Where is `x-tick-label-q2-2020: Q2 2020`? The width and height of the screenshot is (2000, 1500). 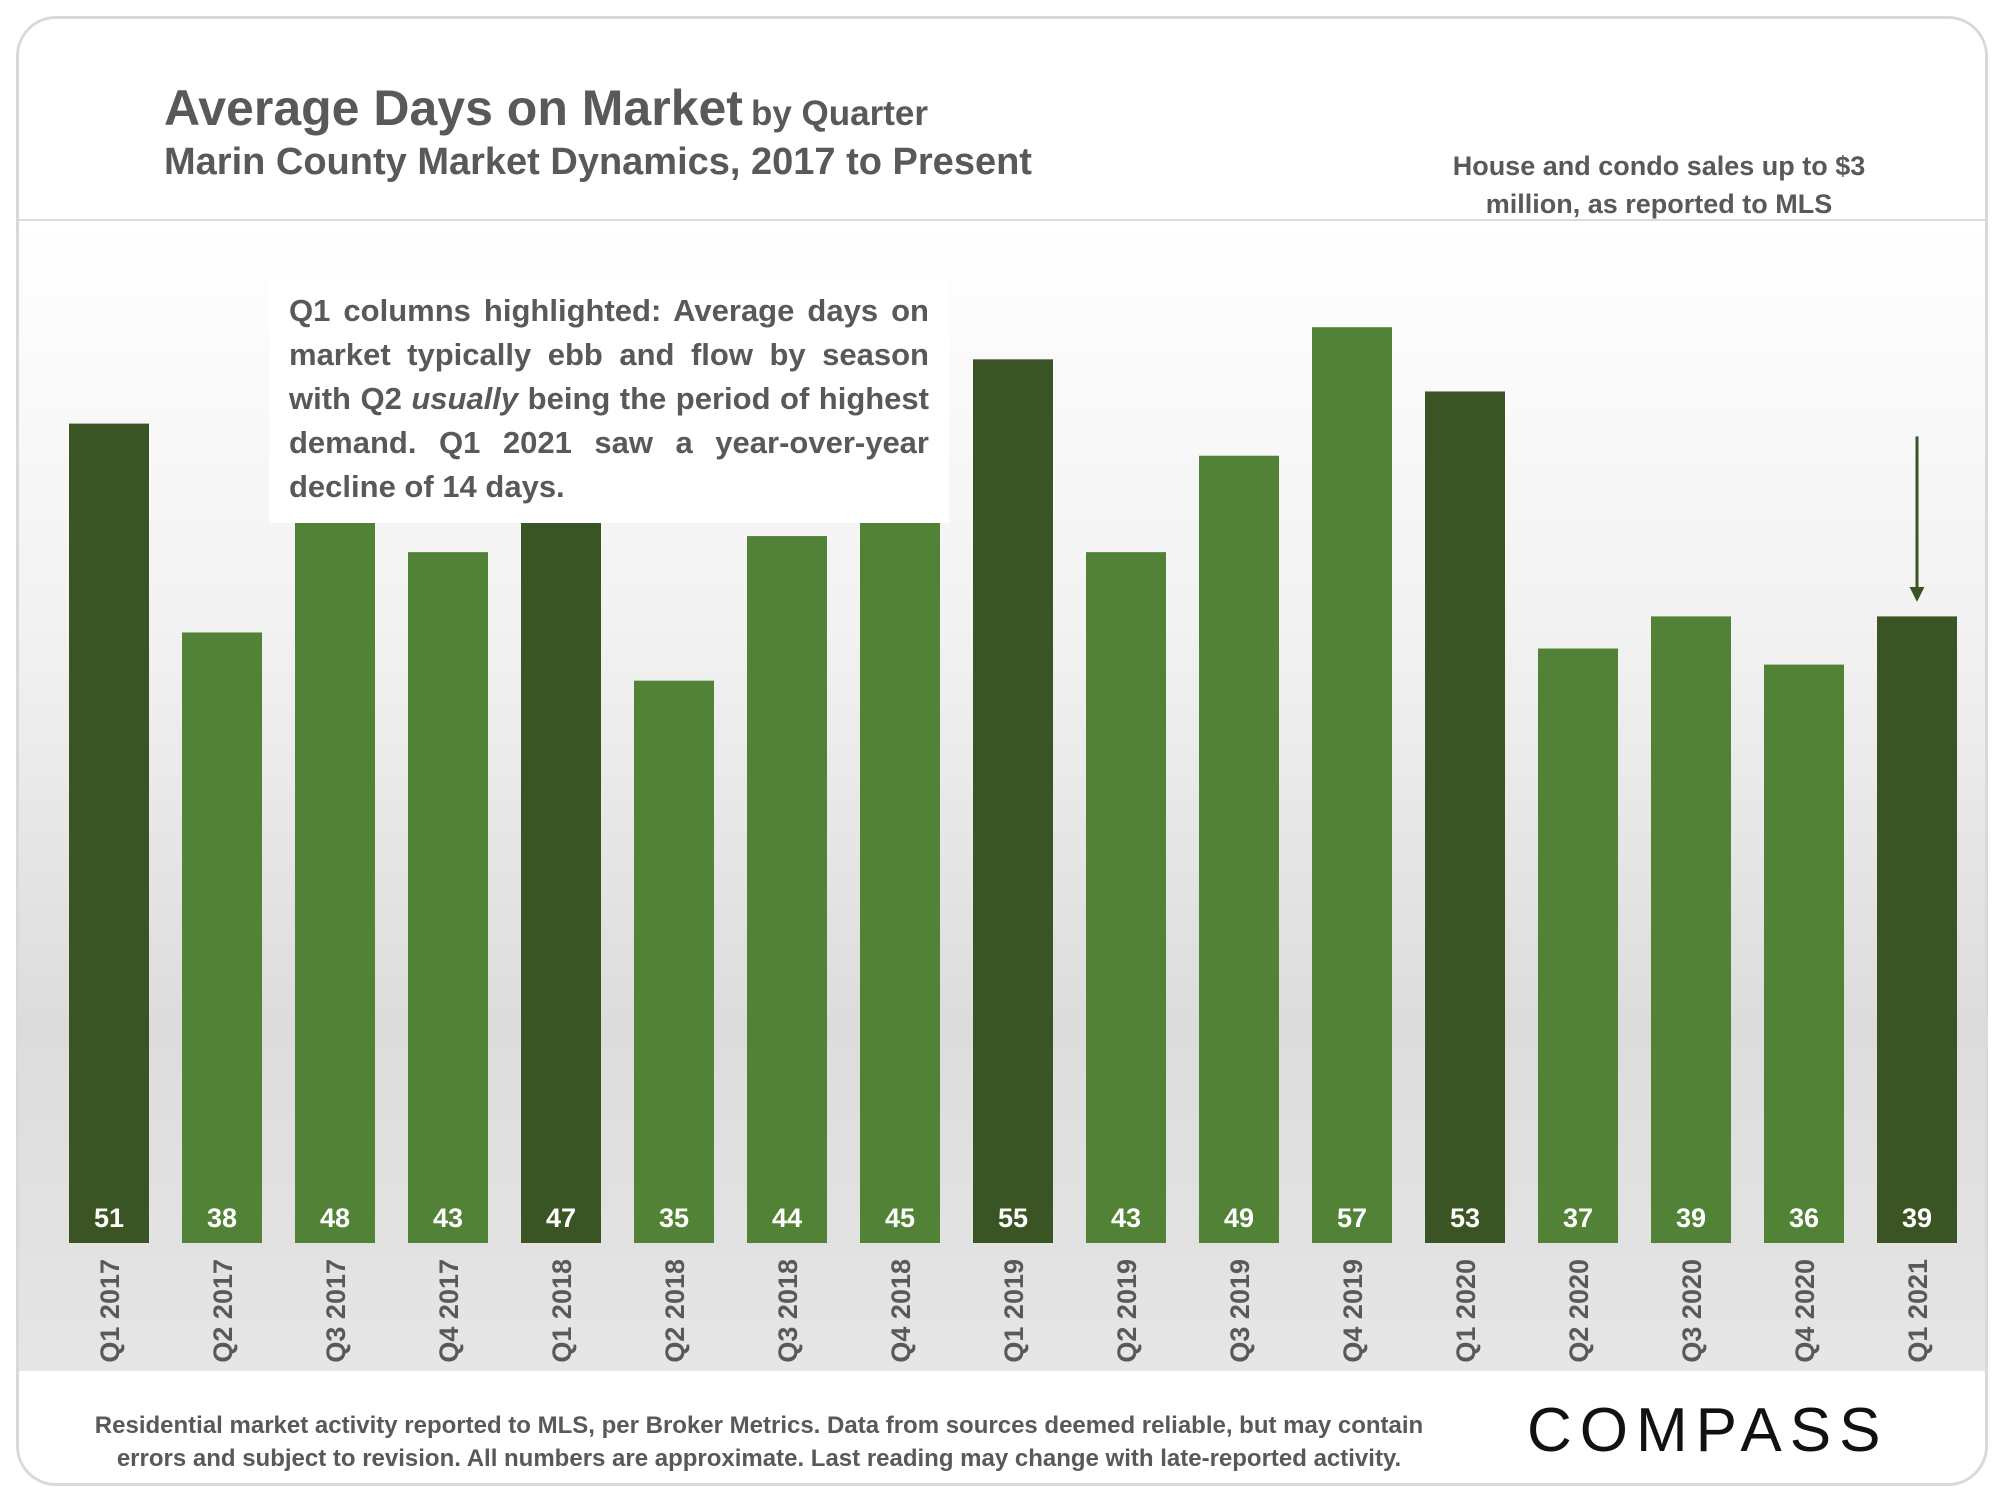
x-tick-label-q2-2020: Q2 2020 is located at coordinates (1579, 1311).